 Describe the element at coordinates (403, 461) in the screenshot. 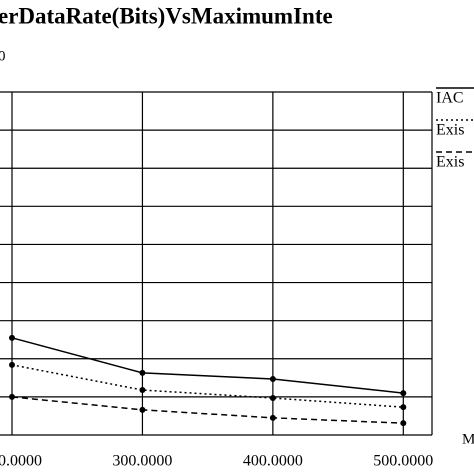

I see `x-tick-label: 500.0000` at that location.